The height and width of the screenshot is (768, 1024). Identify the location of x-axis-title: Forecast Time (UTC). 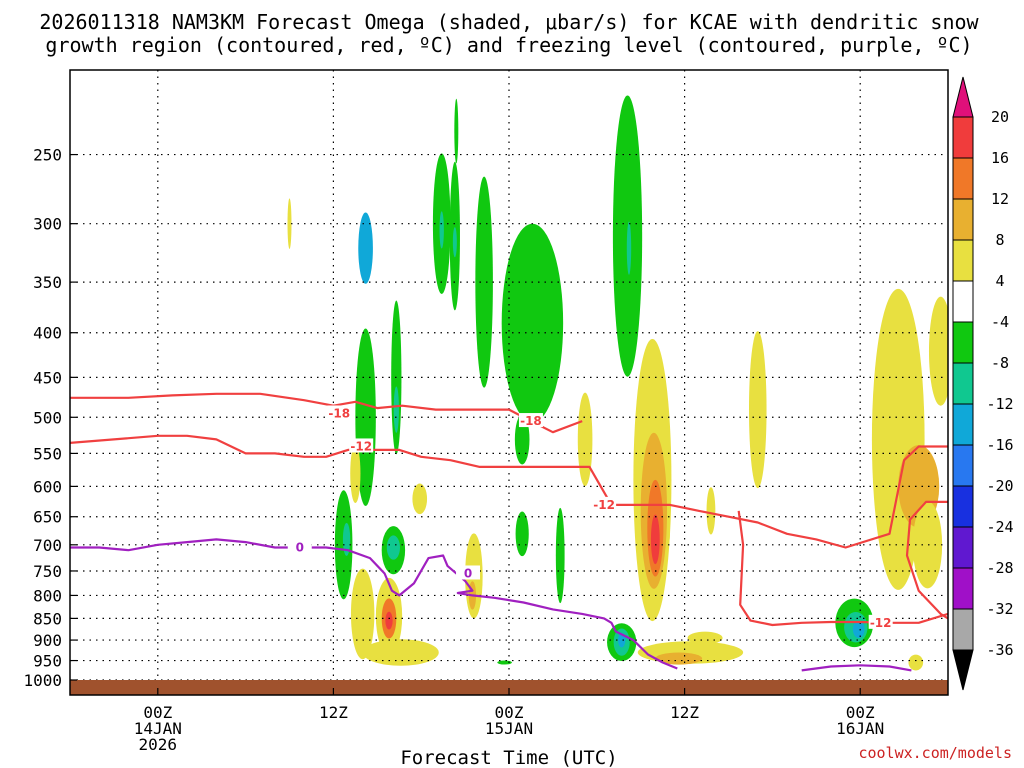
(508, 757).